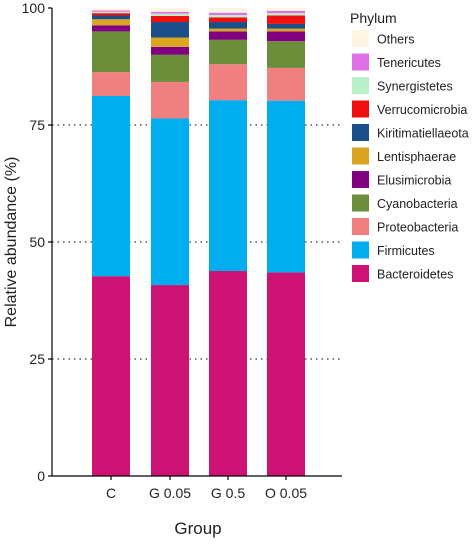 This screenshot has width=474, height=544. What do you see at coordinates (37, 359) in the screenshot?
I see `y-tick-label-25: 25` at bounding box center [37, 359].